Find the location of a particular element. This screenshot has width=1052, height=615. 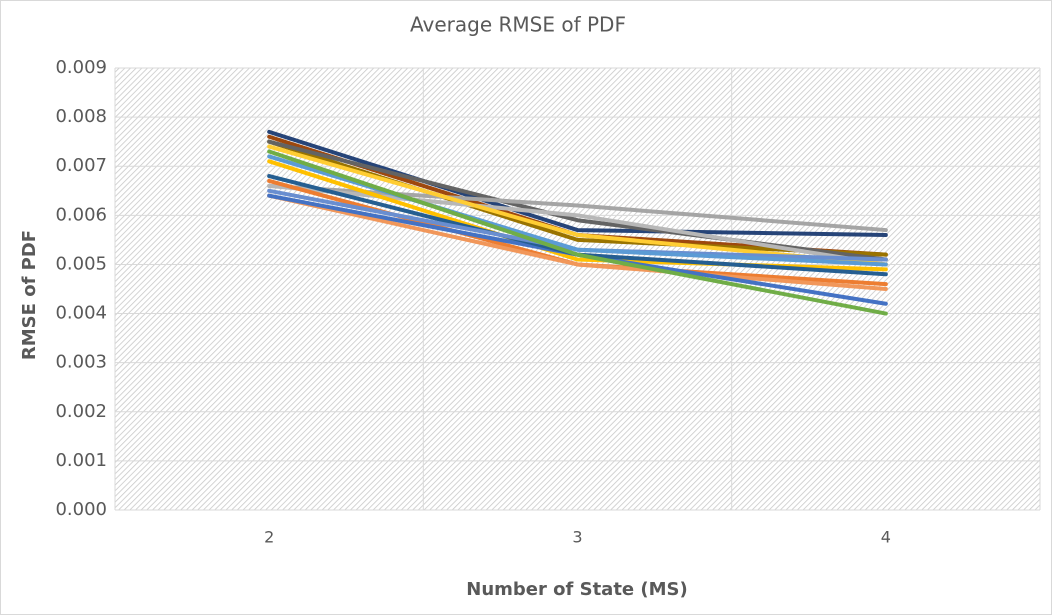

y-tick-label: 0.001 is located at coordinates (81, 460).